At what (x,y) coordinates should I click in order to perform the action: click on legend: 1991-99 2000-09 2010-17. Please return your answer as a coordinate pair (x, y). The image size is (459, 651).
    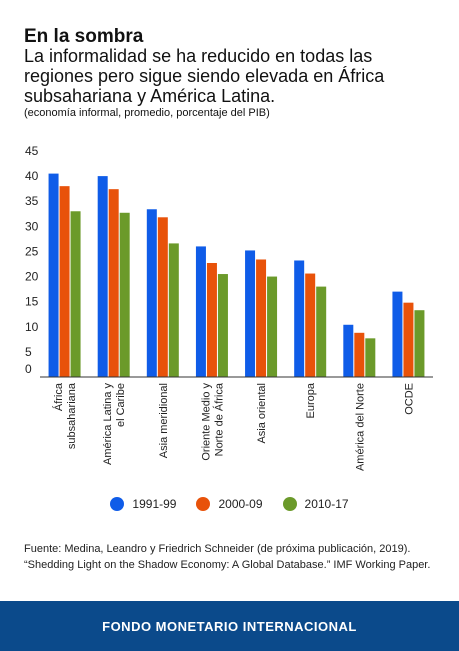
    Looking at the image, I should click on (229, 504).